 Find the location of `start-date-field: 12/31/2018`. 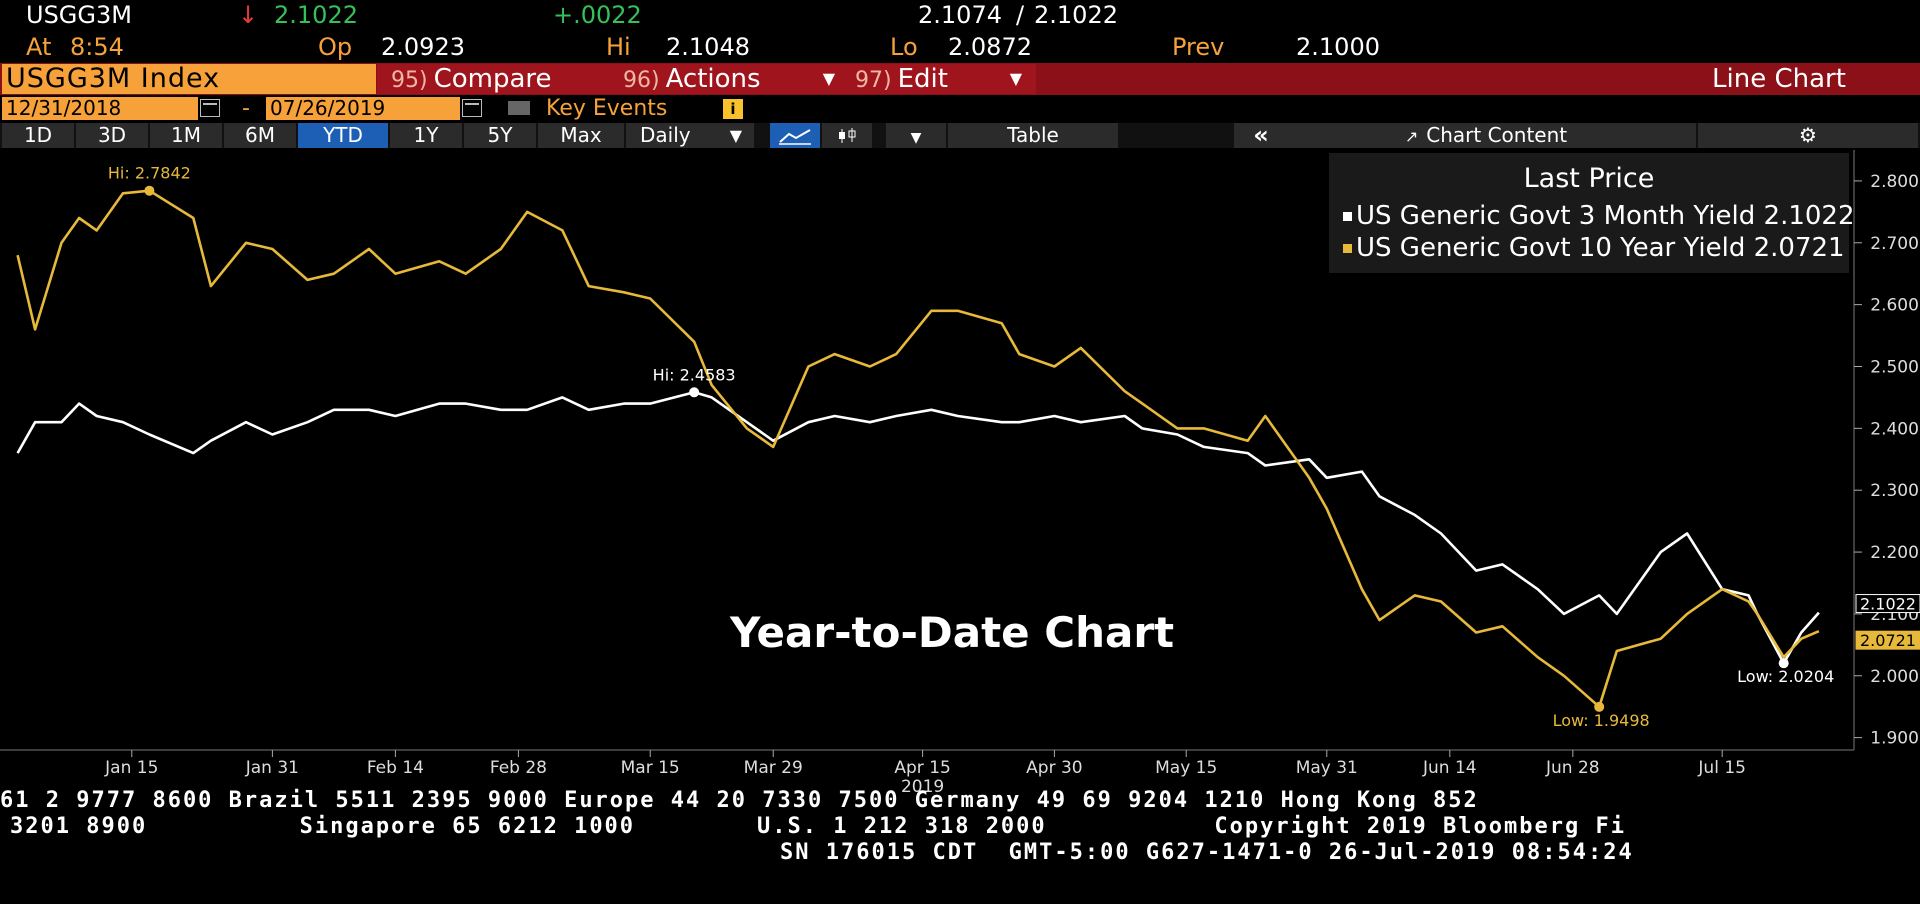

start-date-field: 12/31/2018 is located at coordinates (100, 108).